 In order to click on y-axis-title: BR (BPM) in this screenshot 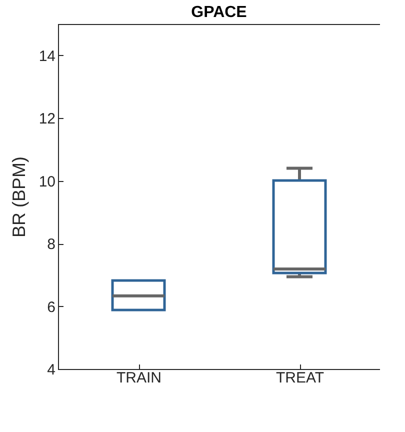, I will do `click(18, 197)`.